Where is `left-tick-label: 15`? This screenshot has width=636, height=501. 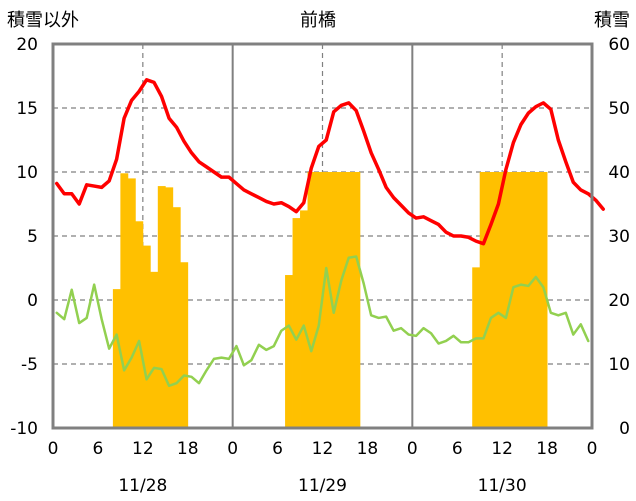
left-tick-label: 15 is located at coordinates (27, 109).